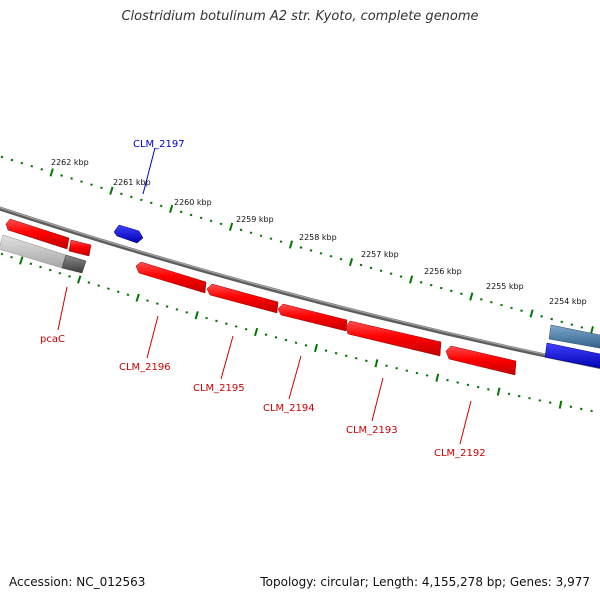 The image size is (600, 600). Describe the element at coordinates (74, 264) in the screenshot. I see `gene-arrow-pcac-tail` at that location.